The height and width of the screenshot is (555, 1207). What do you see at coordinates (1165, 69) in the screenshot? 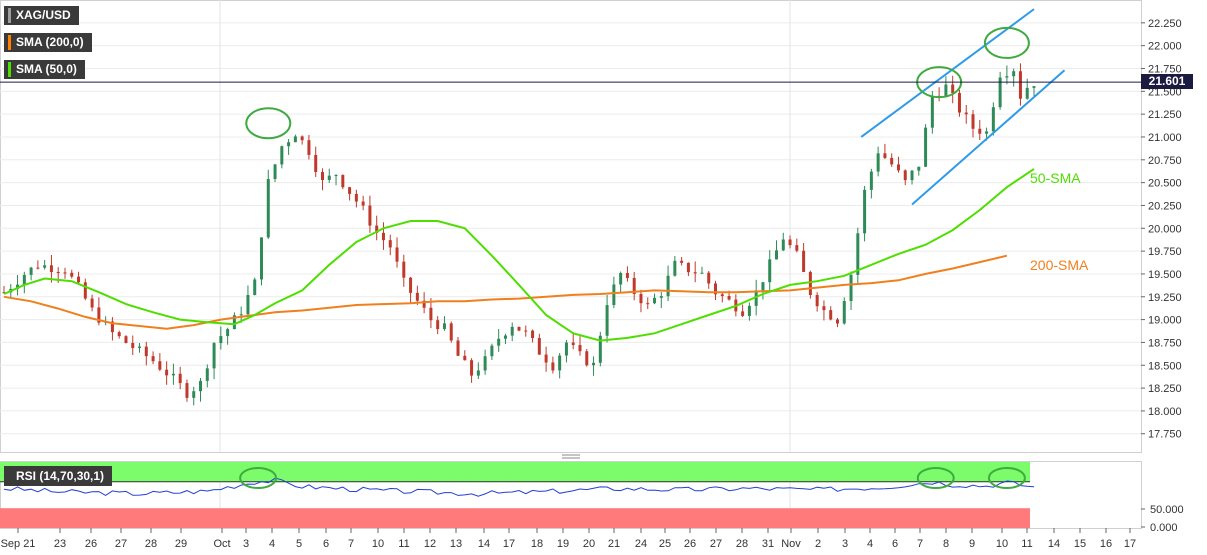
I see `y-tick-label: 21.750` at bounding box center [1165, 69].